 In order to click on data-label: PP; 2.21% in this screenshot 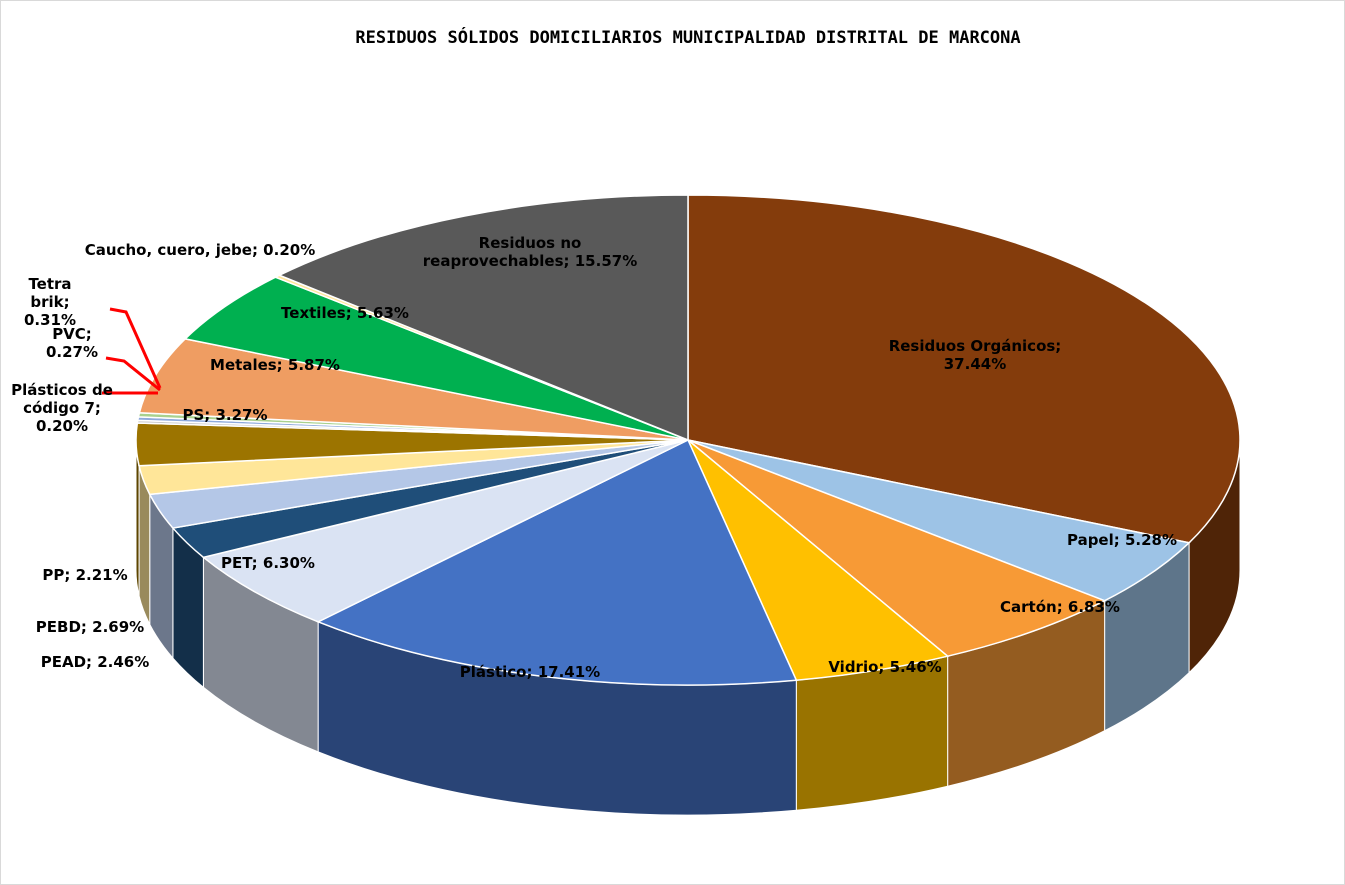, I will do `click(84, 575)`.